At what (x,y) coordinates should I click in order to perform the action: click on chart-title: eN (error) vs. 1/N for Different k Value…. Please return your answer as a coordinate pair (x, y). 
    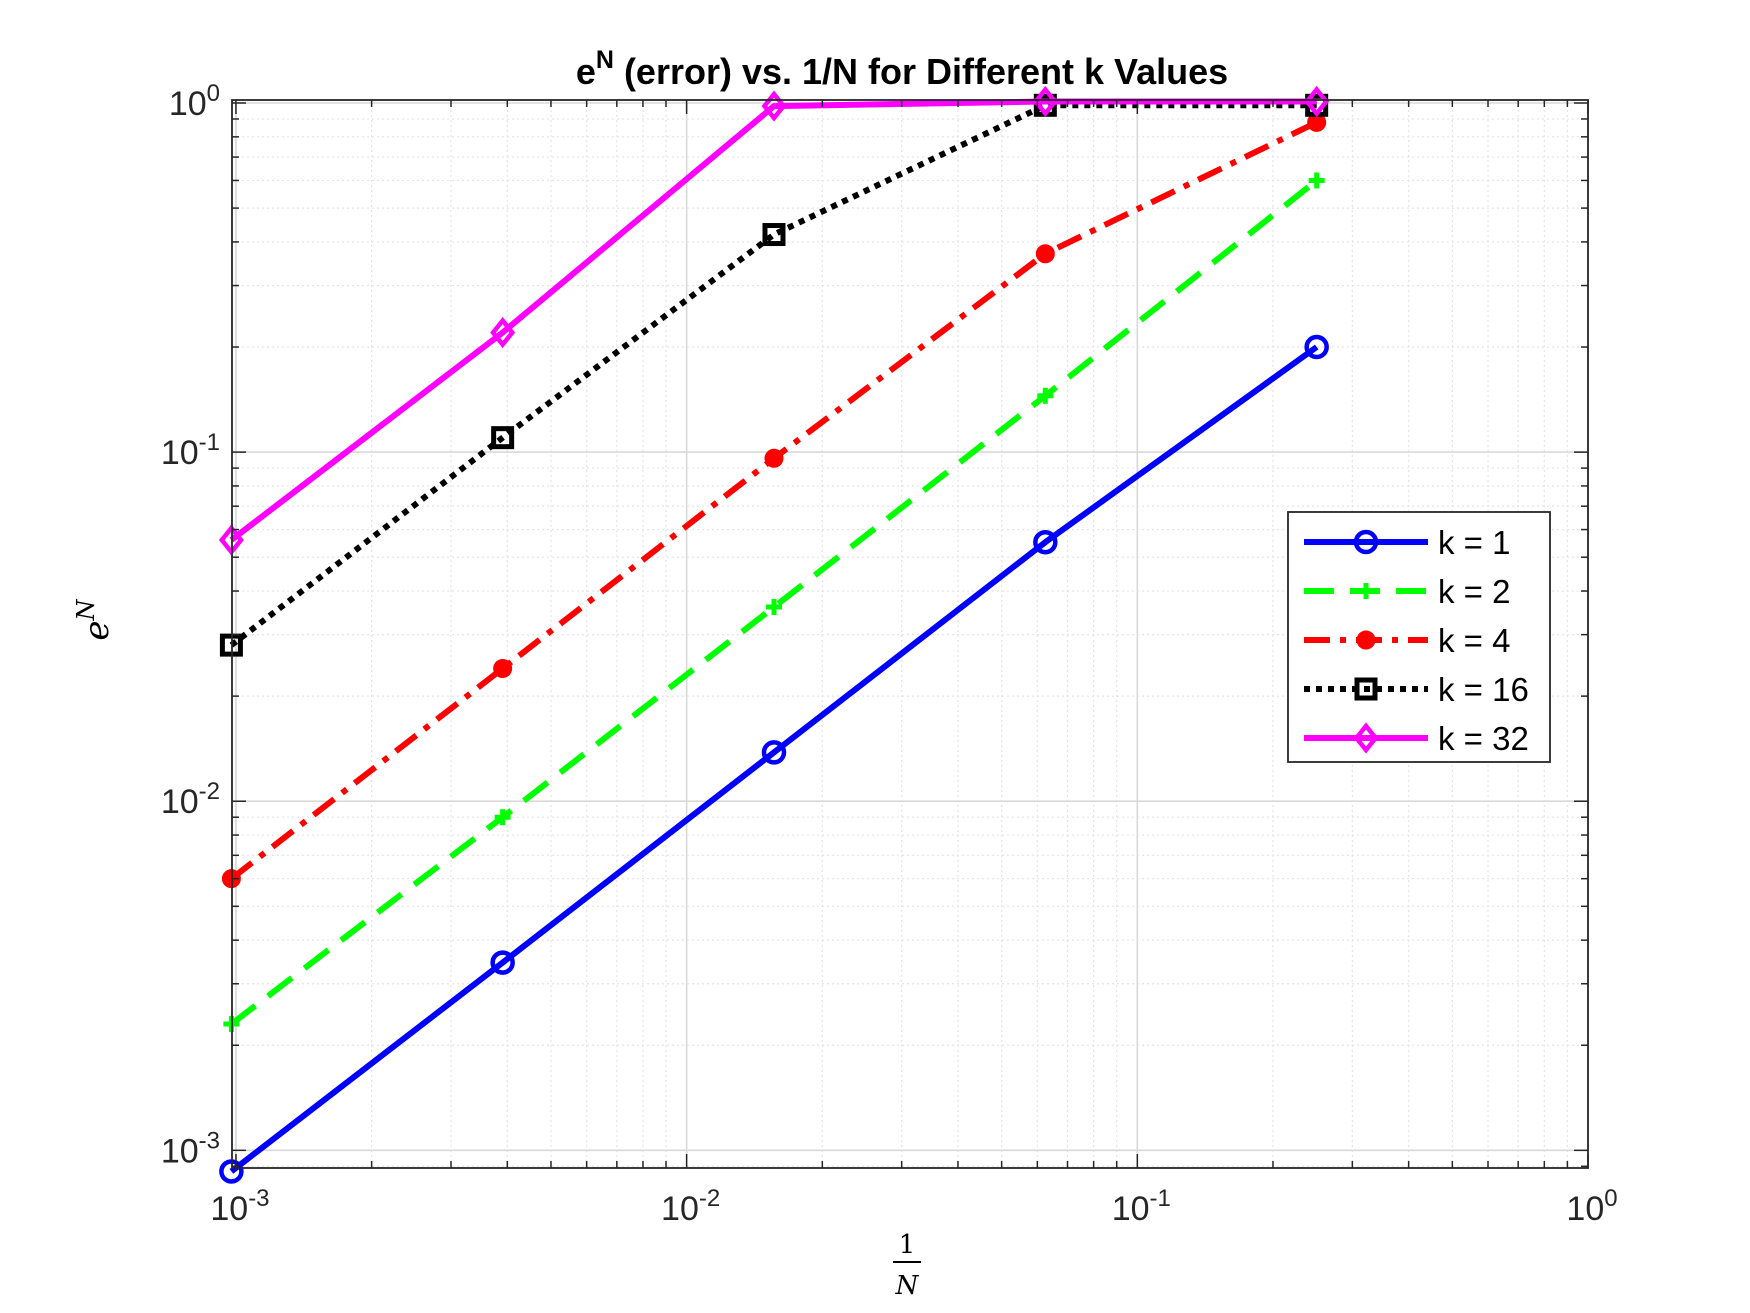
    Looking at the image, I should click on (902, 69).